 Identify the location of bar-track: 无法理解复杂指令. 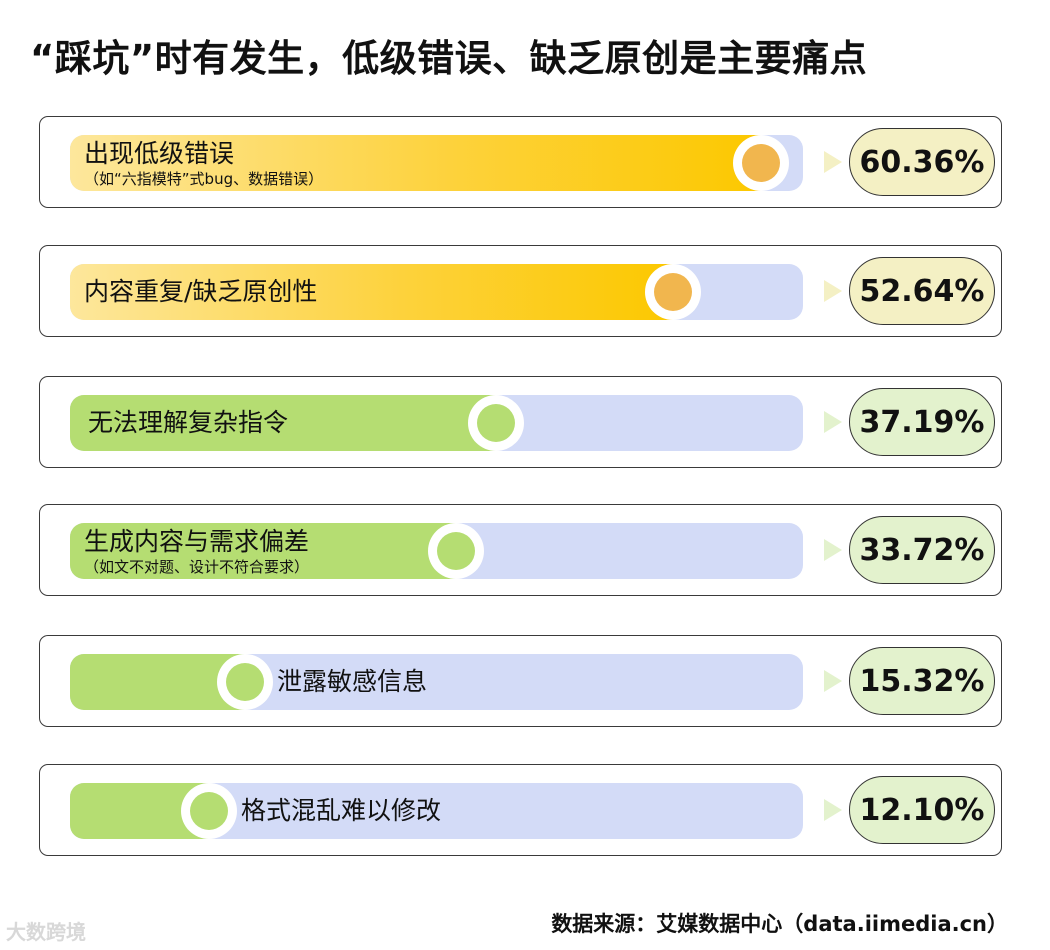
(436, 423).